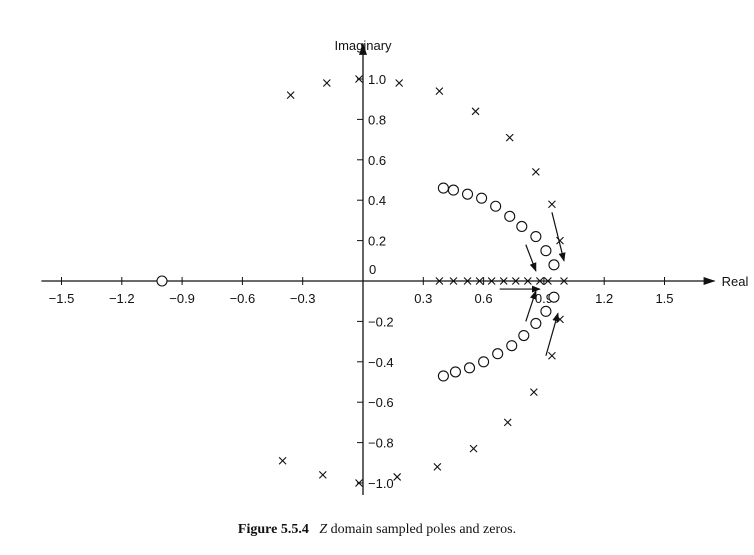 The image size is (754, 555). I want to click on x-tick-label: 0.6, so click(484, 298).